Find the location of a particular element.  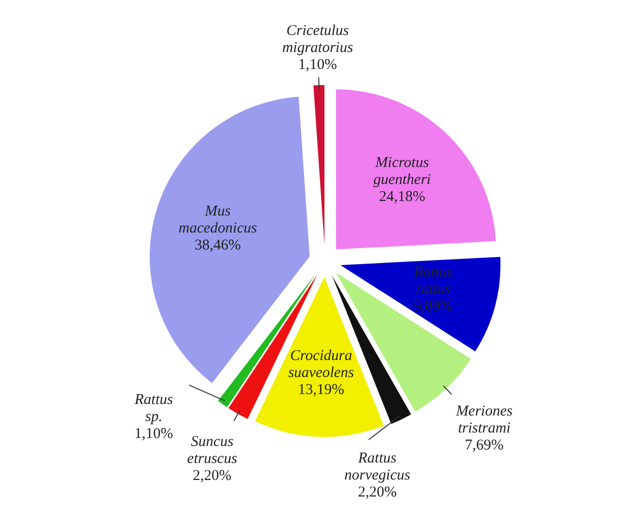

slice-label: Suncus etruscus is located at coordinates (212, 450).